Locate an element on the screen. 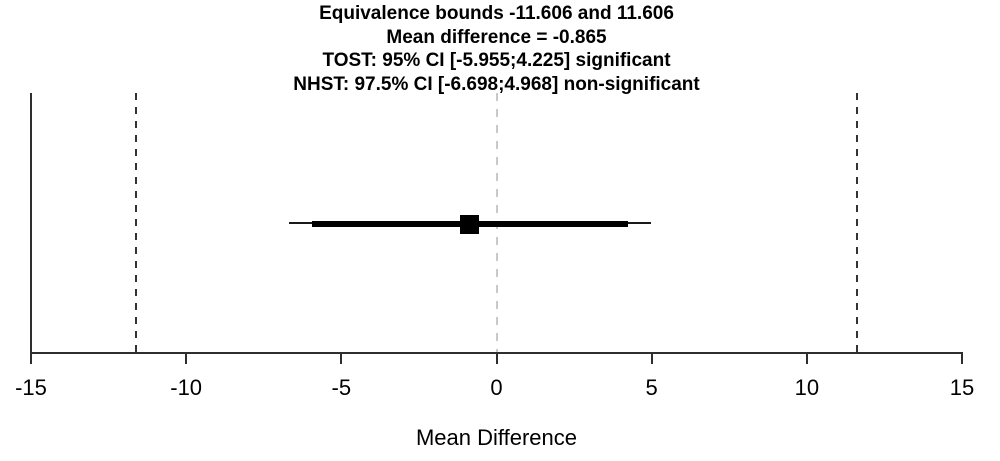  x-axis-tick-label: -15 is located at coordinates (31, 387).